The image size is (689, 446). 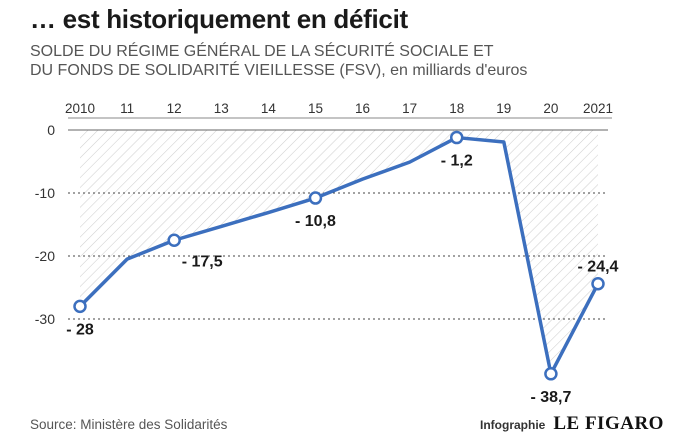 What do you see at coordinates (503, 108) in the screenshot?
I see `x-tick-label: 19` at bounding box center [503, 108].